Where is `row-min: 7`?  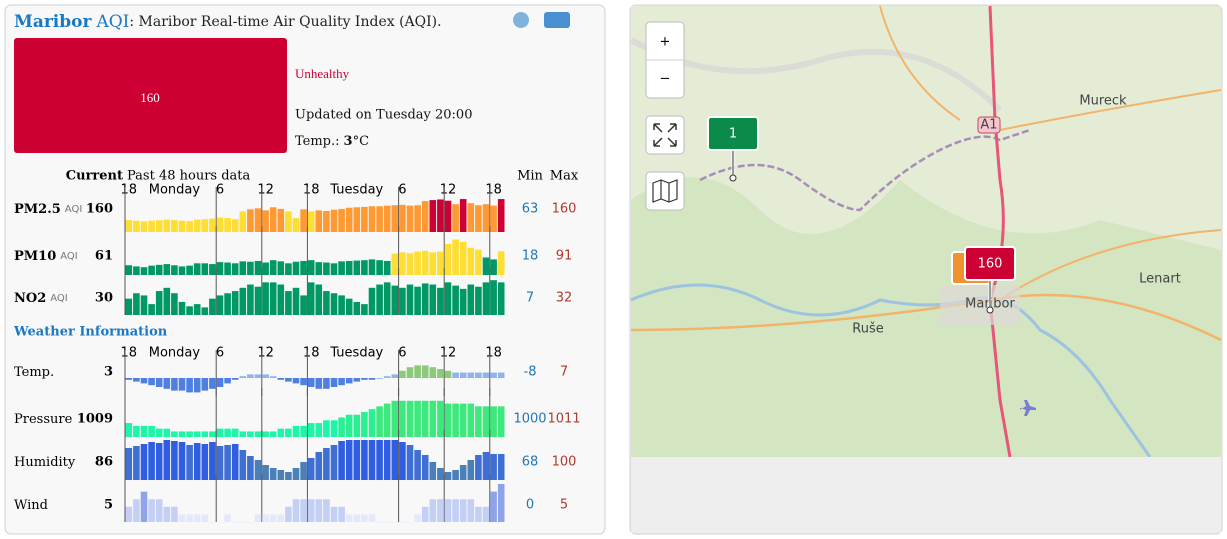
row-min: 7 is located at coordinates (530, 298).